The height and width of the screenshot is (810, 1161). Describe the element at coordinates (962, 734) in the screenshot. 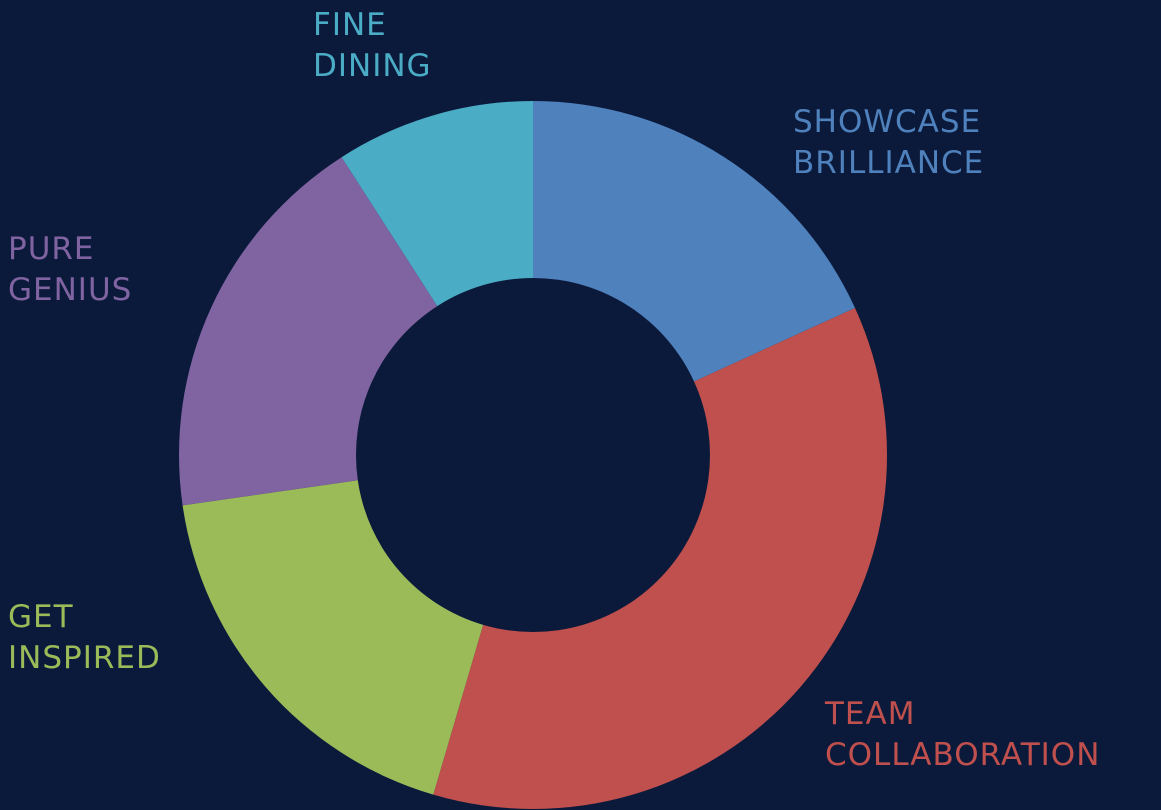

I see `segment-label: TEAM COLLABORATION` at that location.